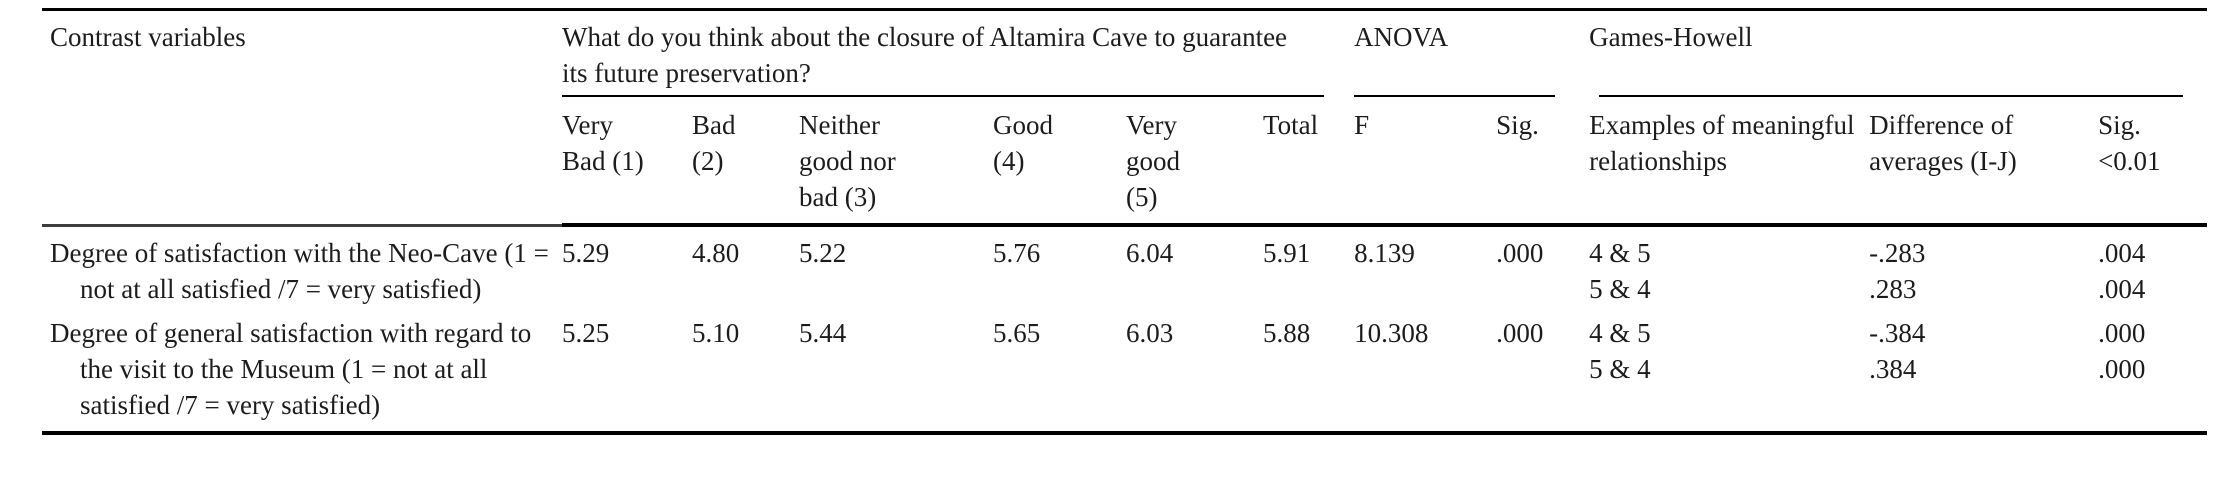 Image resolution: width=2213 pixels, height=493 pixels. Describe the element at coordinates (2152, 266) in the screenshot. I see `cell-gh-sig: .004 .004` at that location.